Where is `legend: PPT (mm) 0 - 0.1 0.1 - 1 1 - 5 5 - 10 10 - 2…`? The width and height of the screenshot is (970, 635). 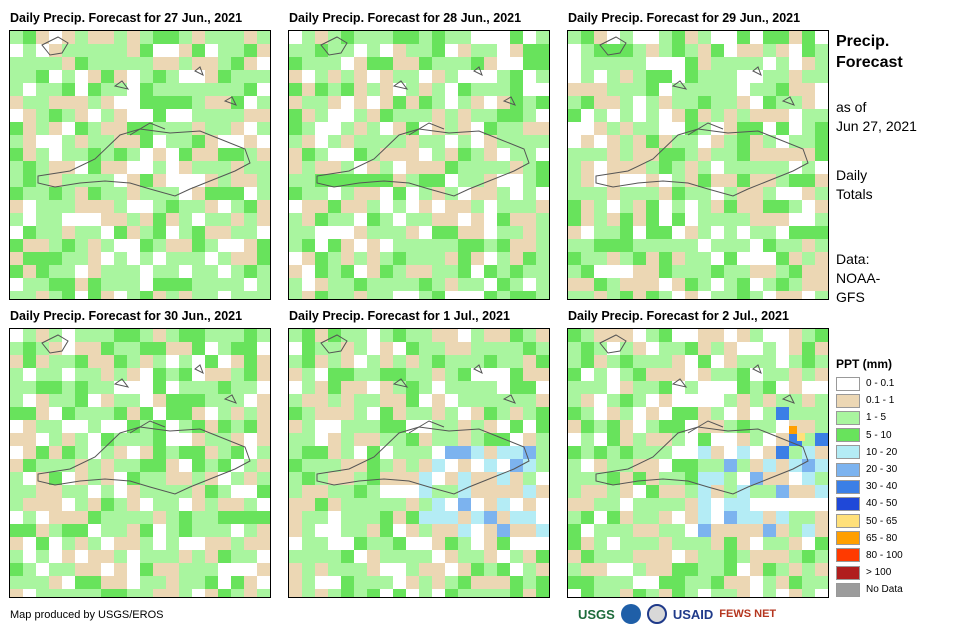 legend: PPT (mm) 0 - 0.1 0.1 - 1 1 - 5 5 - 10 10 - 2… is located at coordinates (869, 477).